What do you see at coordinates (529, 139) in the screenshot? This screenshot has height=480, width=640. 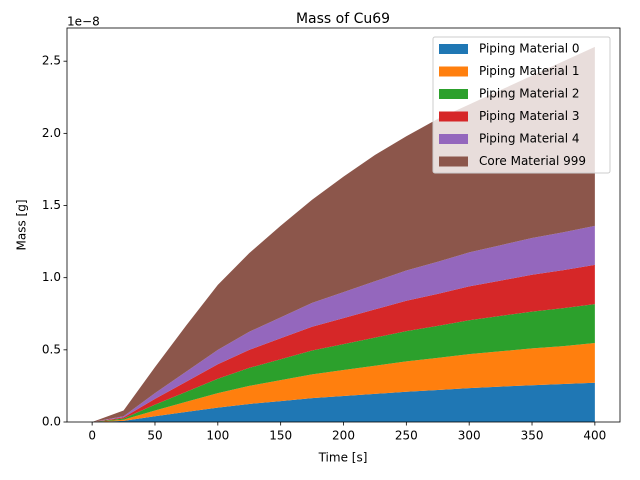 I see `legend-label: Piping Material 4` at bounding box center [529, 139].